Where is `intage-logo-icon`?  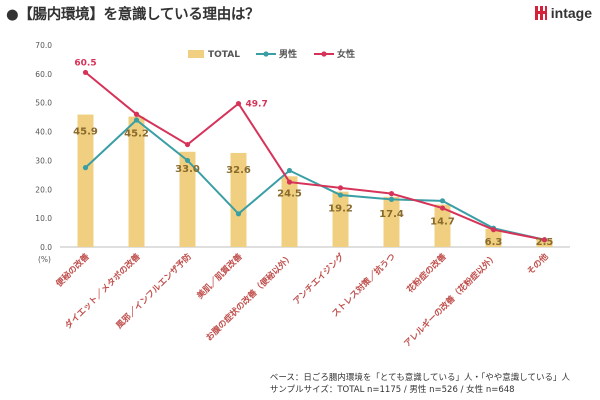 intage-logo-icon is located at coordinates (540, 13).